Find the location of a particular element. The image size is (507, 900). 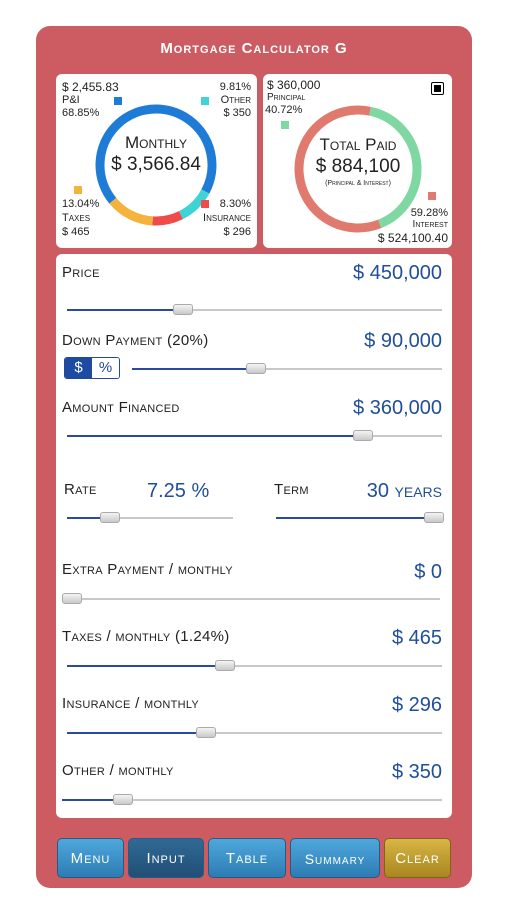

taxes-amount: $ 465 is located at coordinates (76, 232).